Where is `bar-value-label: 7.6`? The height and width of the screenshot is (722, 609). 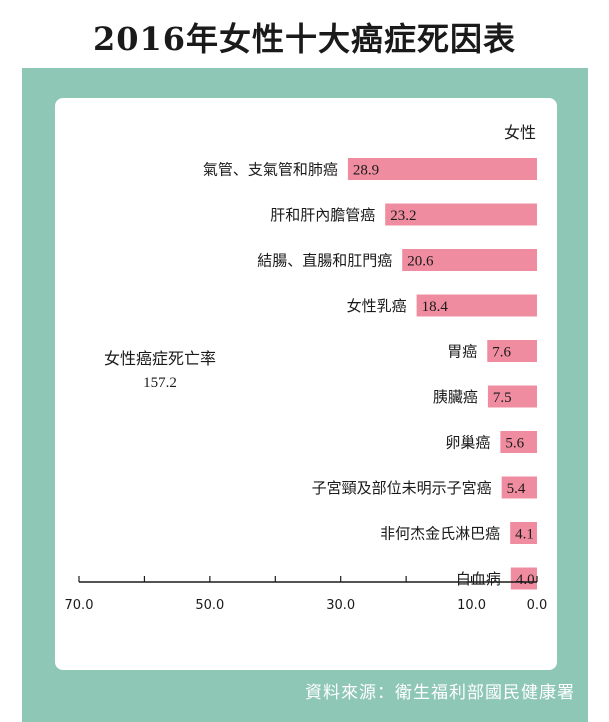
bar-value-label: 7.6 is located at coordinates (501, 353).